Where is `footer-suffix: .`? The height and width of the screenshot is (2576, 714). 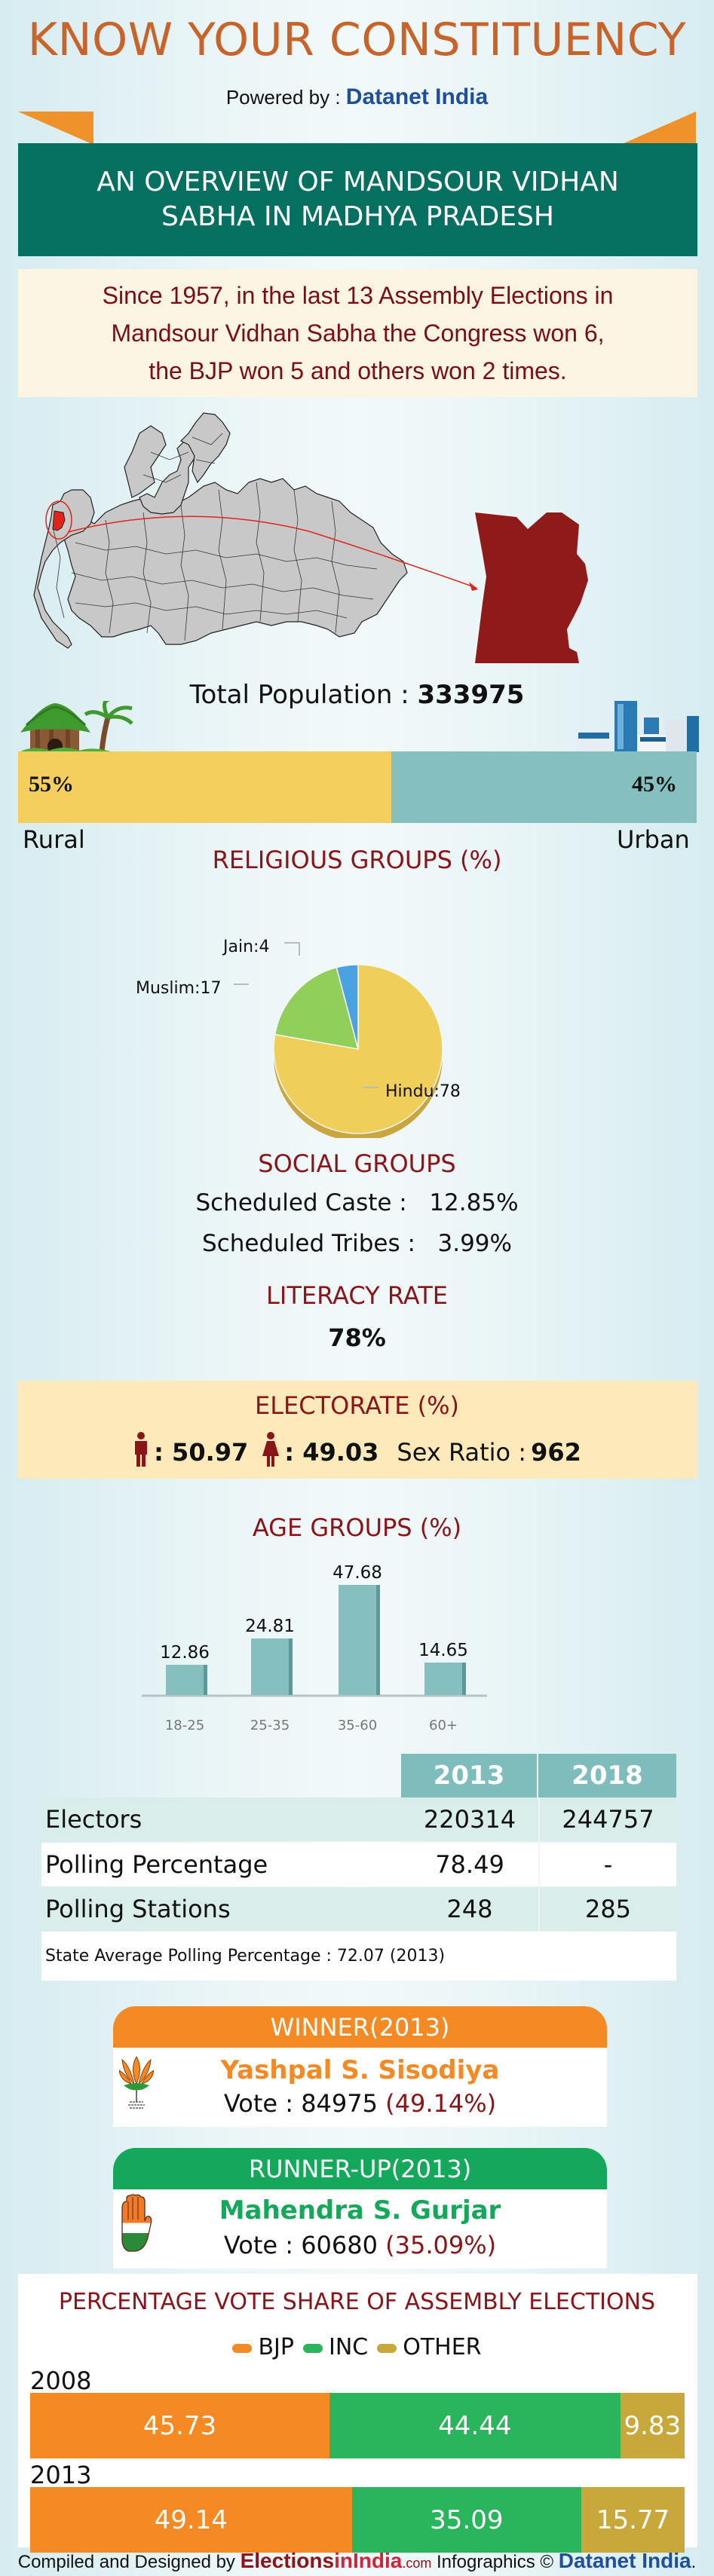 footer-suffix: . is located at coordinates (694, 2562).